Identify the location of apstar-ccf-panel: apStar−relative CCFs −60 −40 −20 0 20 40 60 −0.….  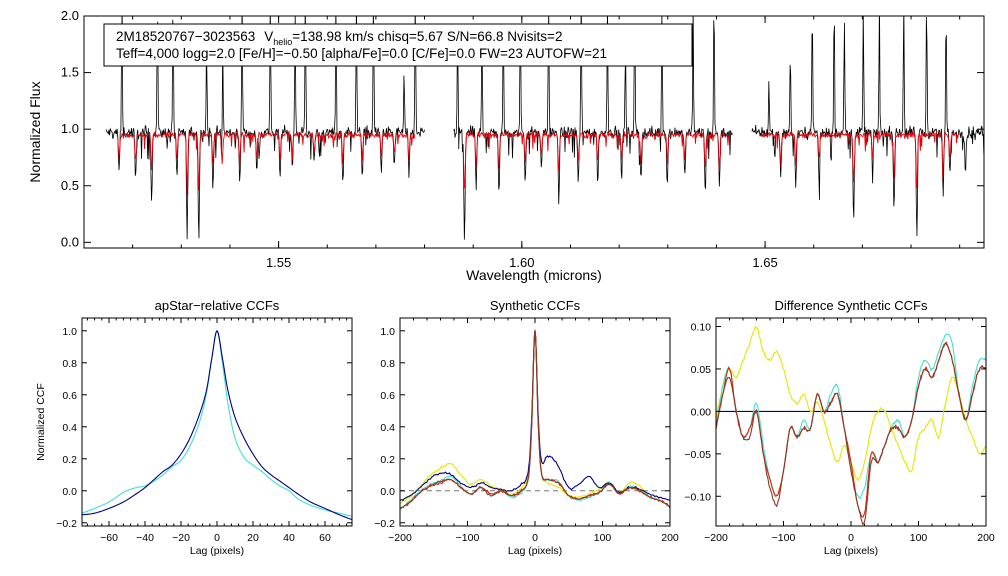
(194, 427).